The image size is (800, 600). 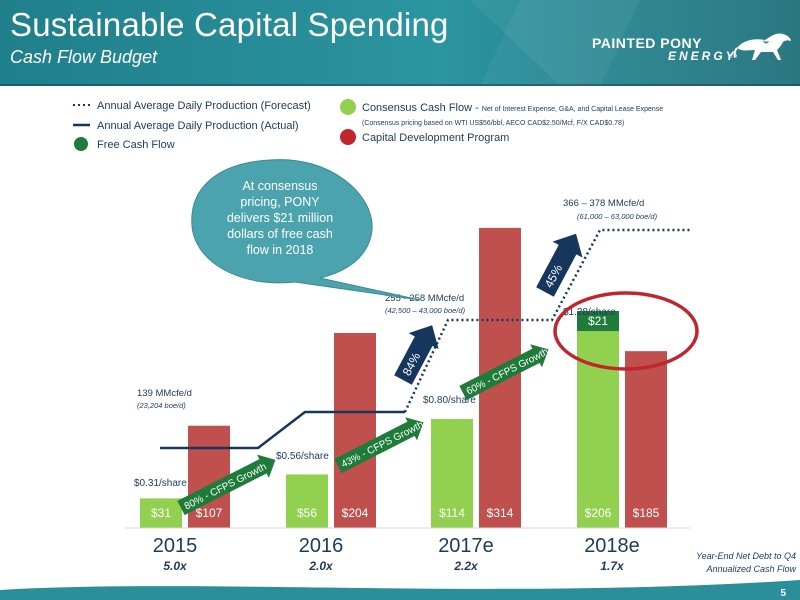 I want to click on production-sub-2018: (61,000 – 63,000 boe/d), so click(x=617, y=216).